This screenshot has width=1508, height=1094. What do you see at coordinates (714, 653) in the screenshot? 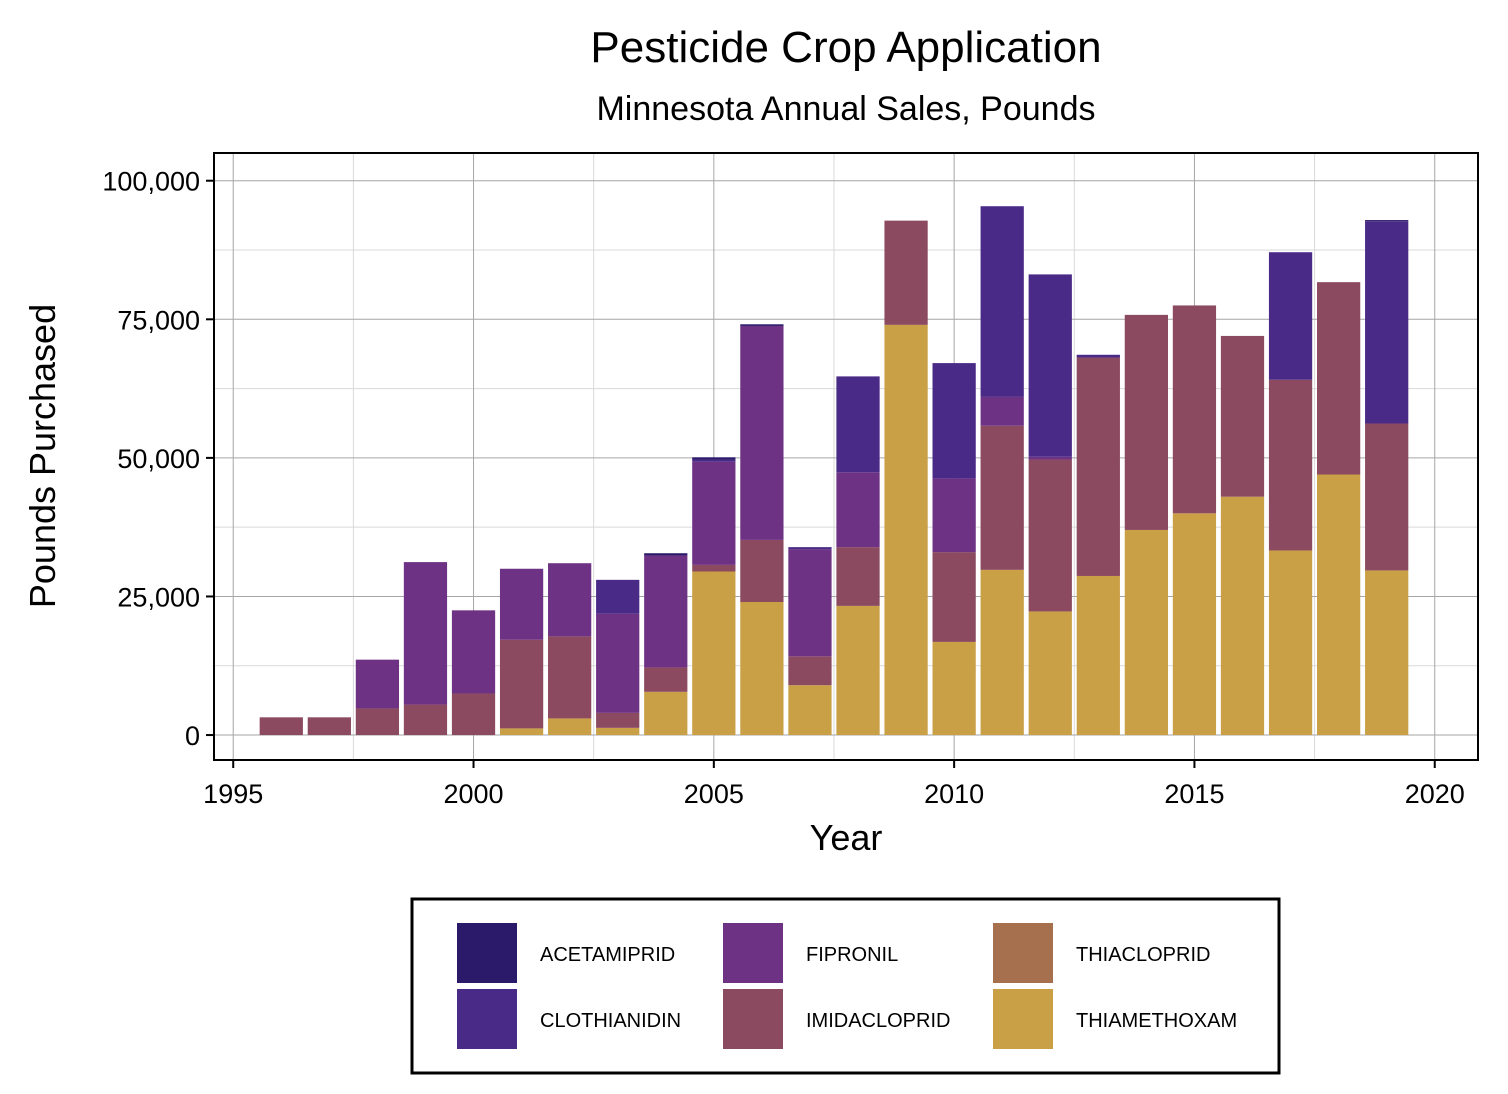
I see `bar-thiamethoxam-2005` at bounding box center [714, 653].